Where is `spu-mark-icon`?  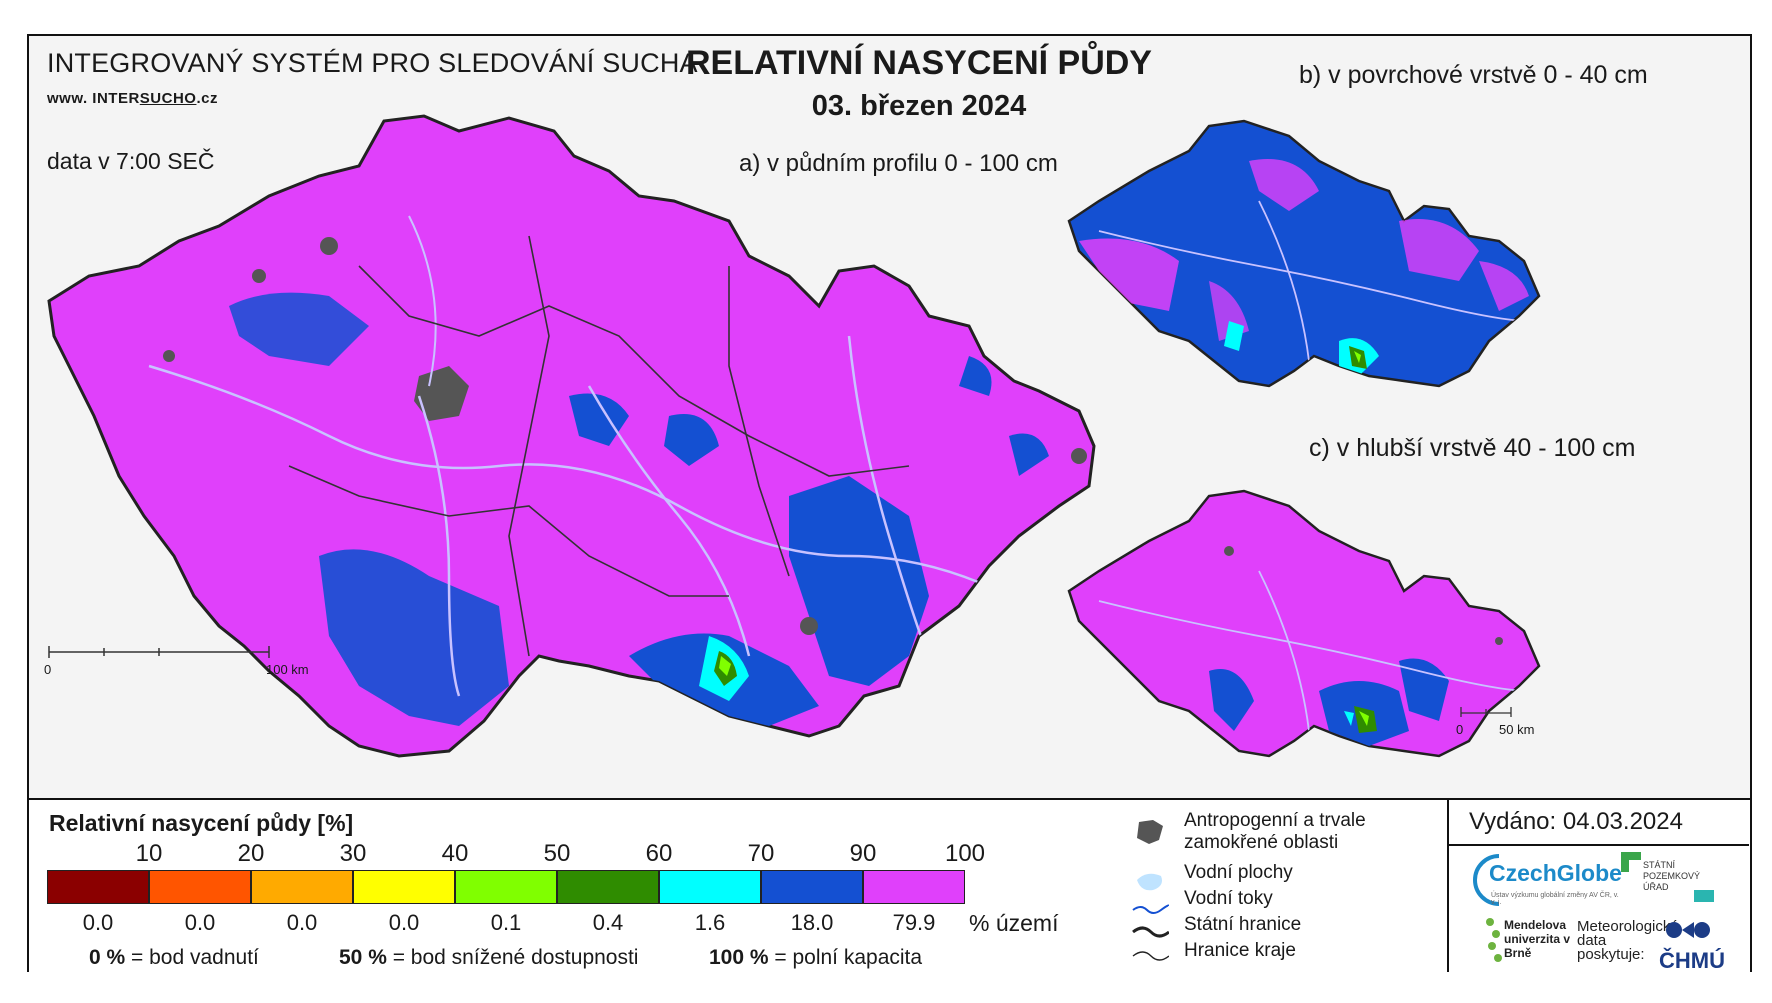 spu-mark-icon is located at coordinates (1704, 896).